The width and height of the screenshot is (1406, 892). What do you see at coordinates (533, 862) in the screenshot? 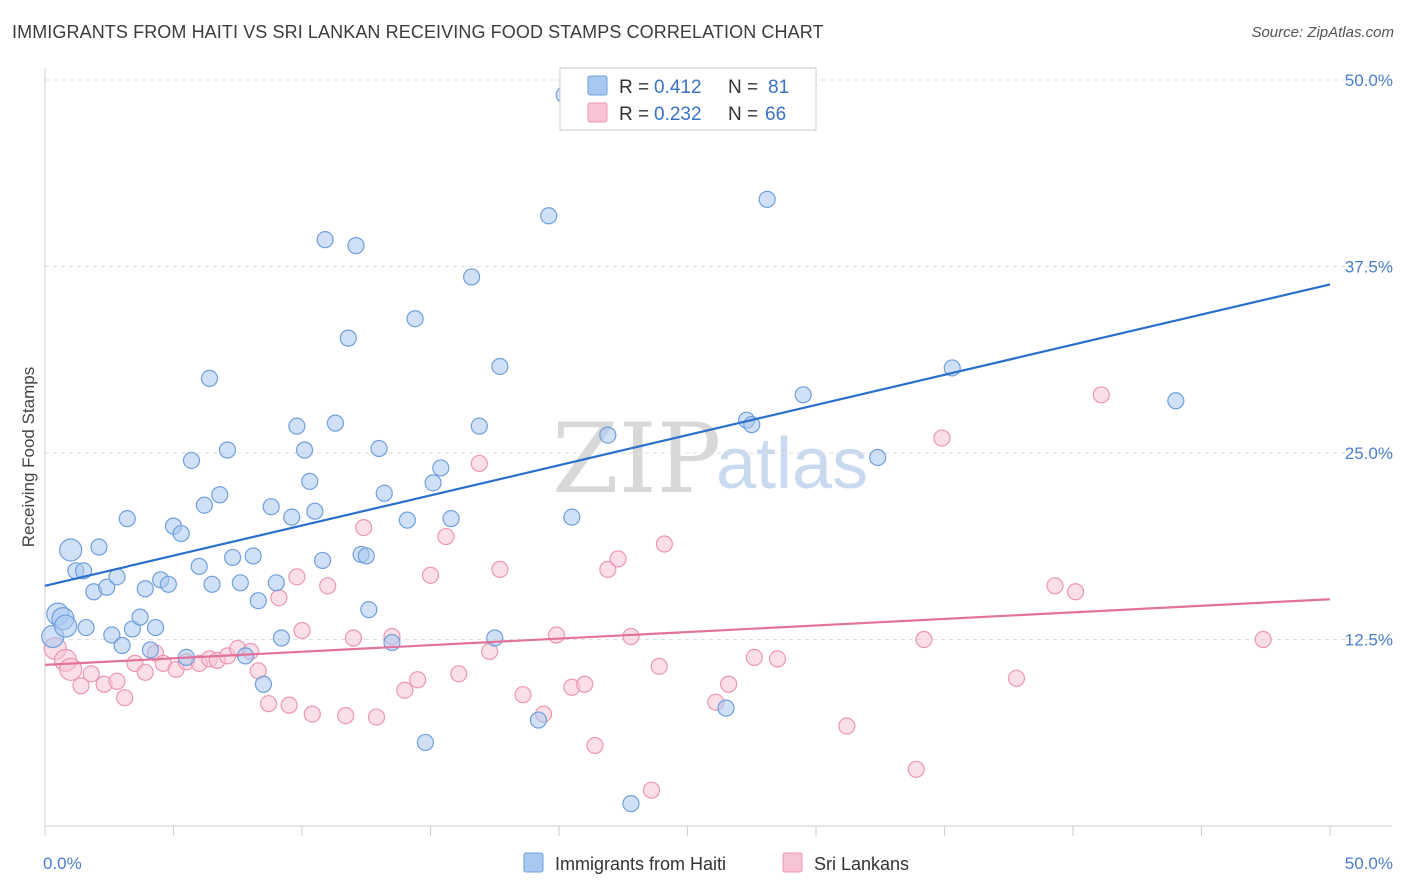
I see `bottom-legend-swatch-haiti` at bounding box center [533, 862].